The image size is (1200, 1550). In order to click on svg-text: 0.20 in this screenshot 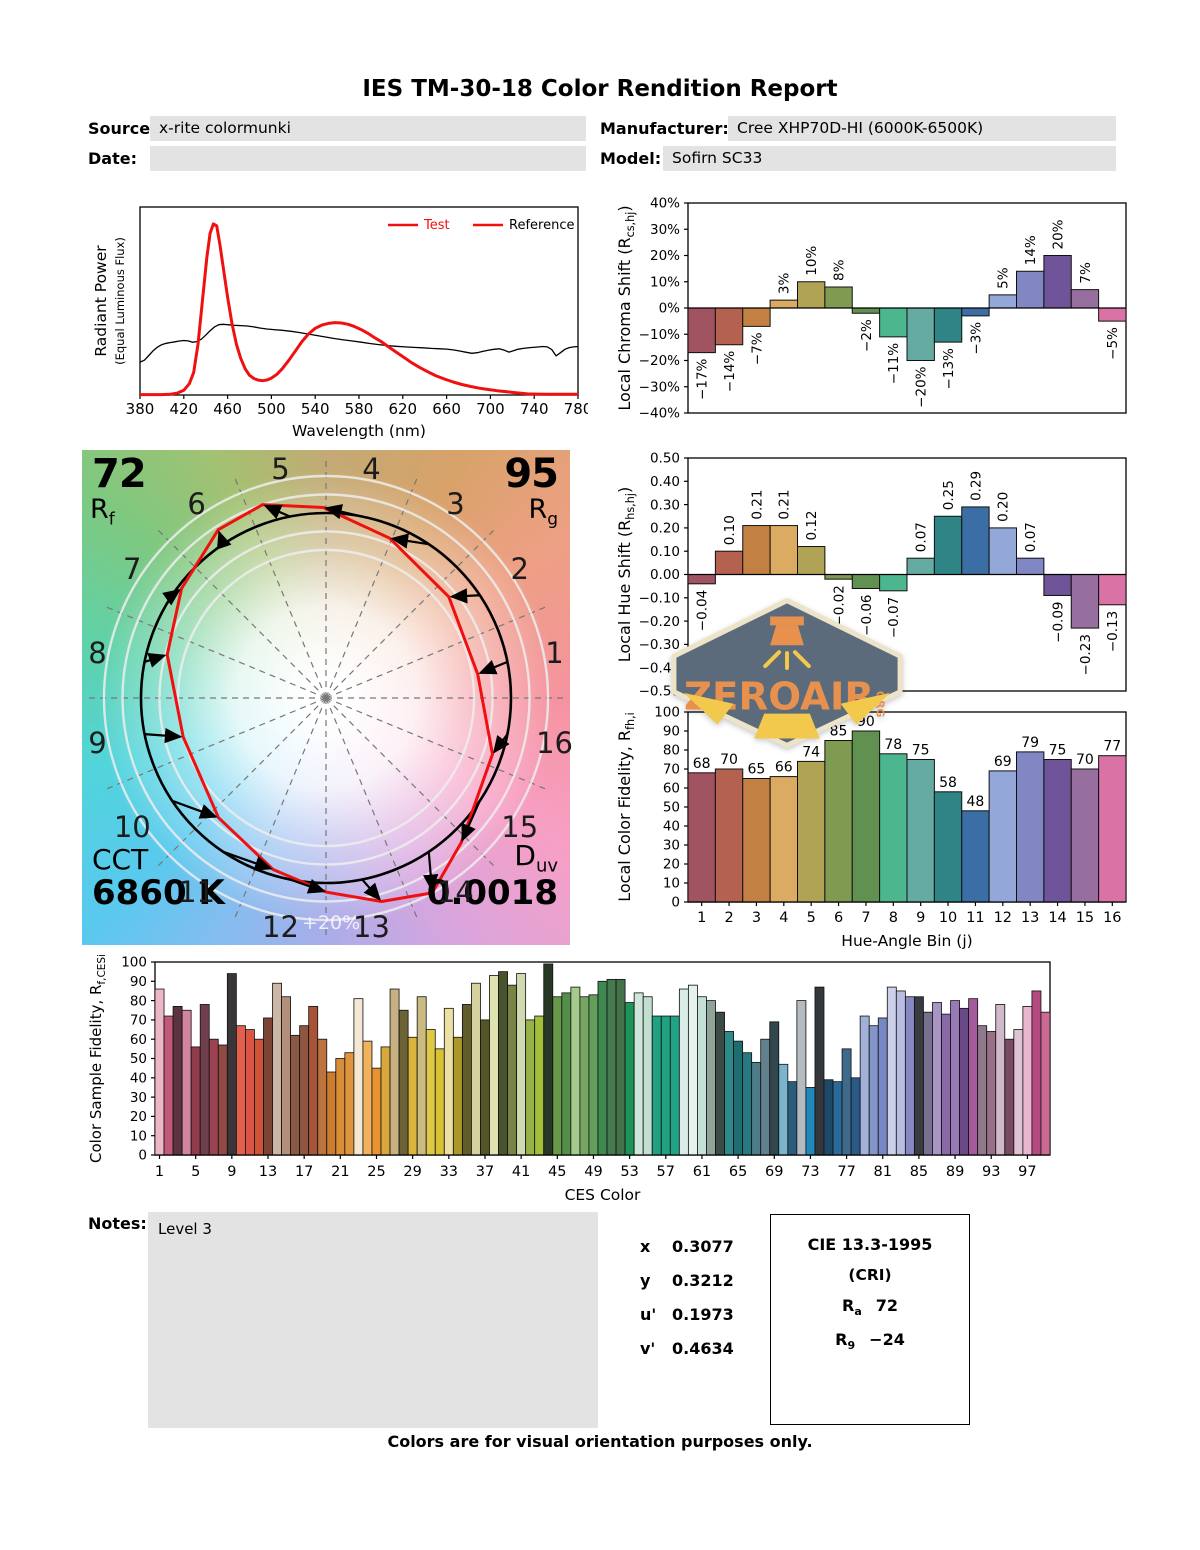, I will do `click(1004, 507)`.